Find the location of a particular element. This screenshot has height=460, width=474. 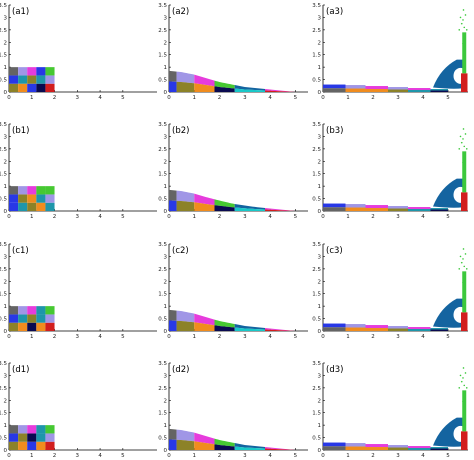

wall-base is located at coordinates (464, 440).